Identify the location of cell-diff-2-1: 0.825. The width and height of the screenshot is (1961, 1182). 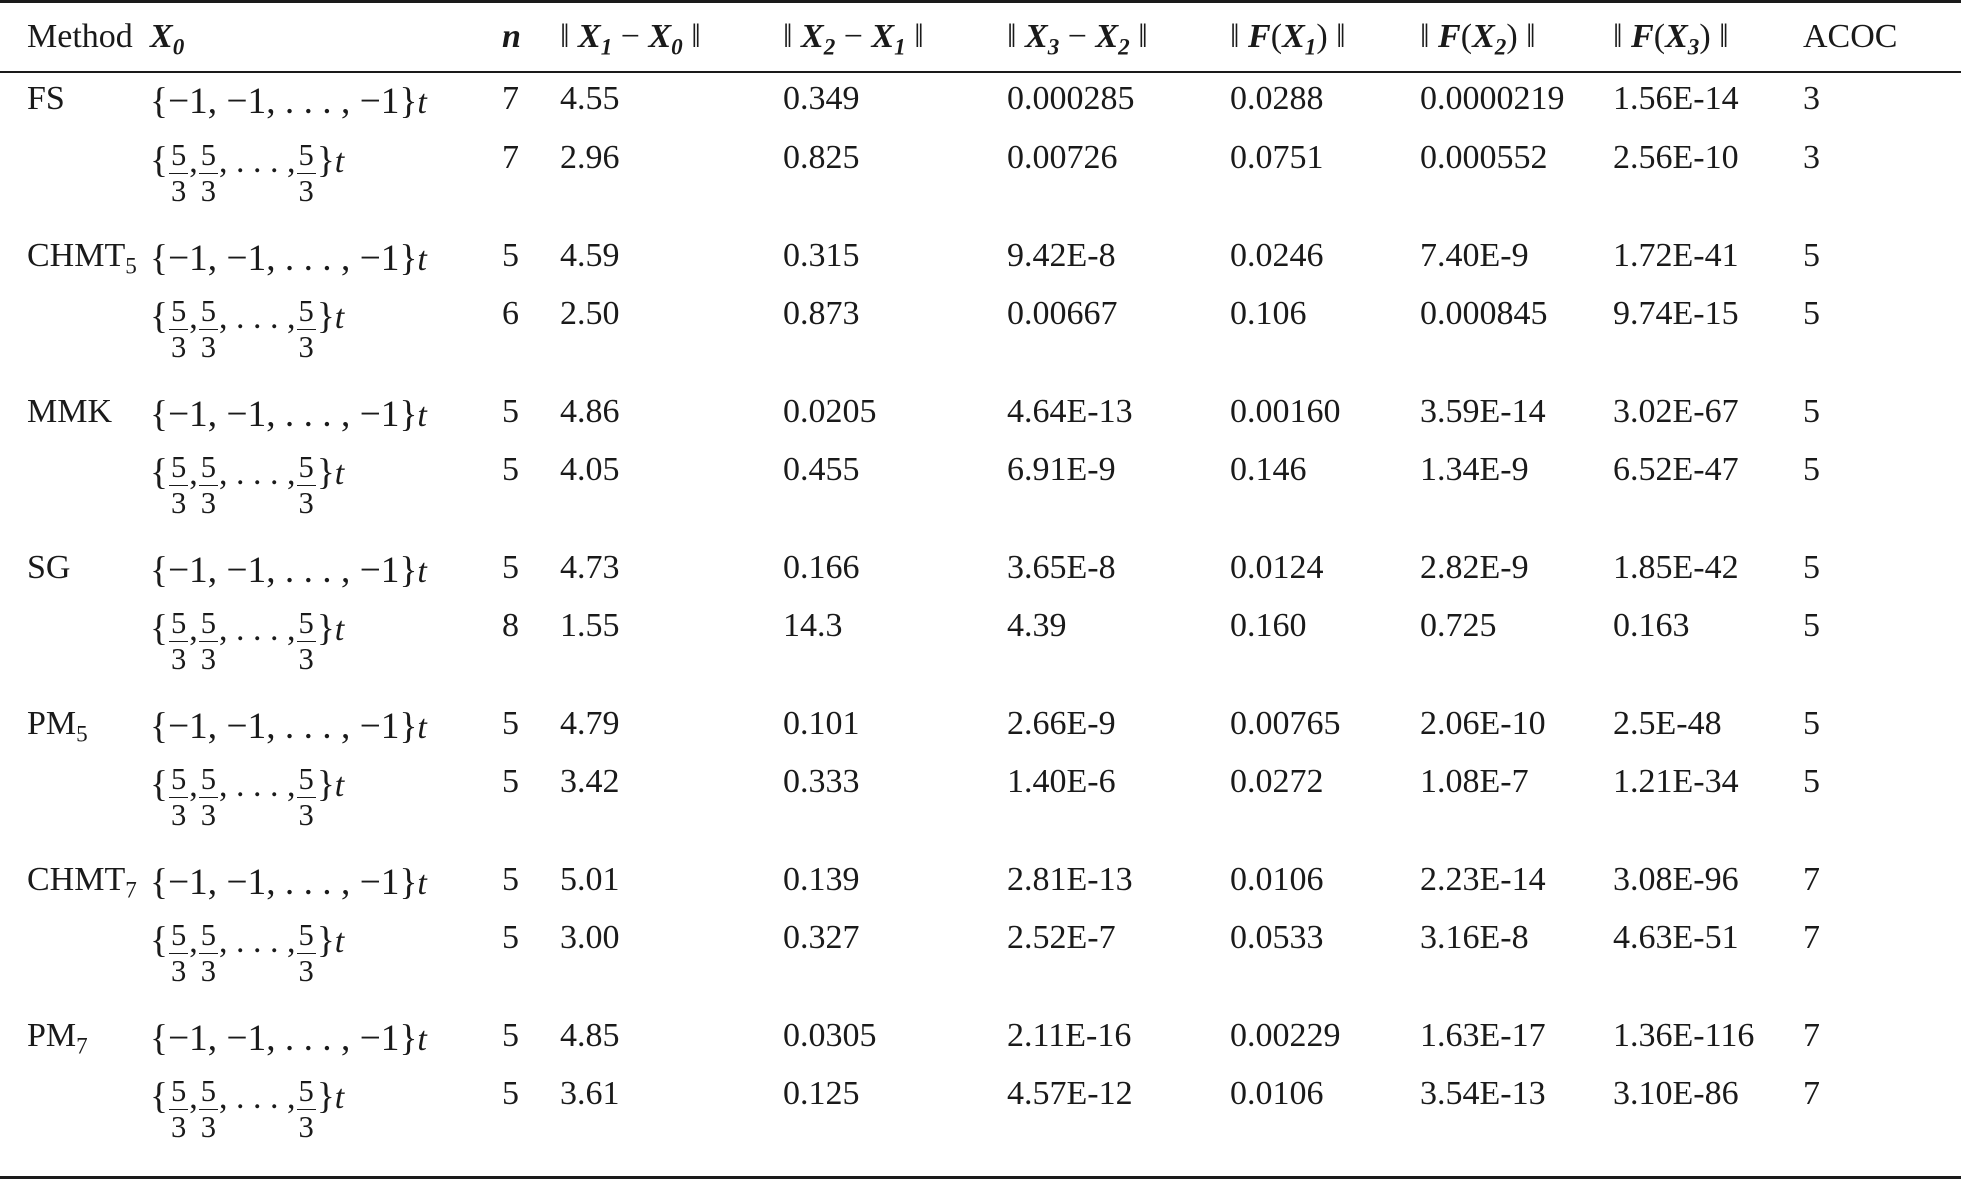
(821, 157).